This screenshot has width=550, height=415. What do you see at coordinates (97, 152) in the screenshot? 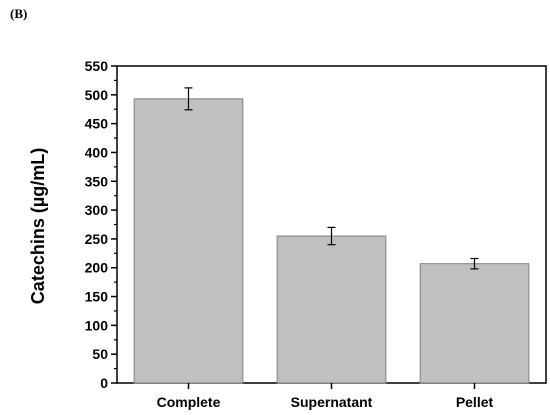
I see `y-tick-label: 400` at bounding box center [97, 152].